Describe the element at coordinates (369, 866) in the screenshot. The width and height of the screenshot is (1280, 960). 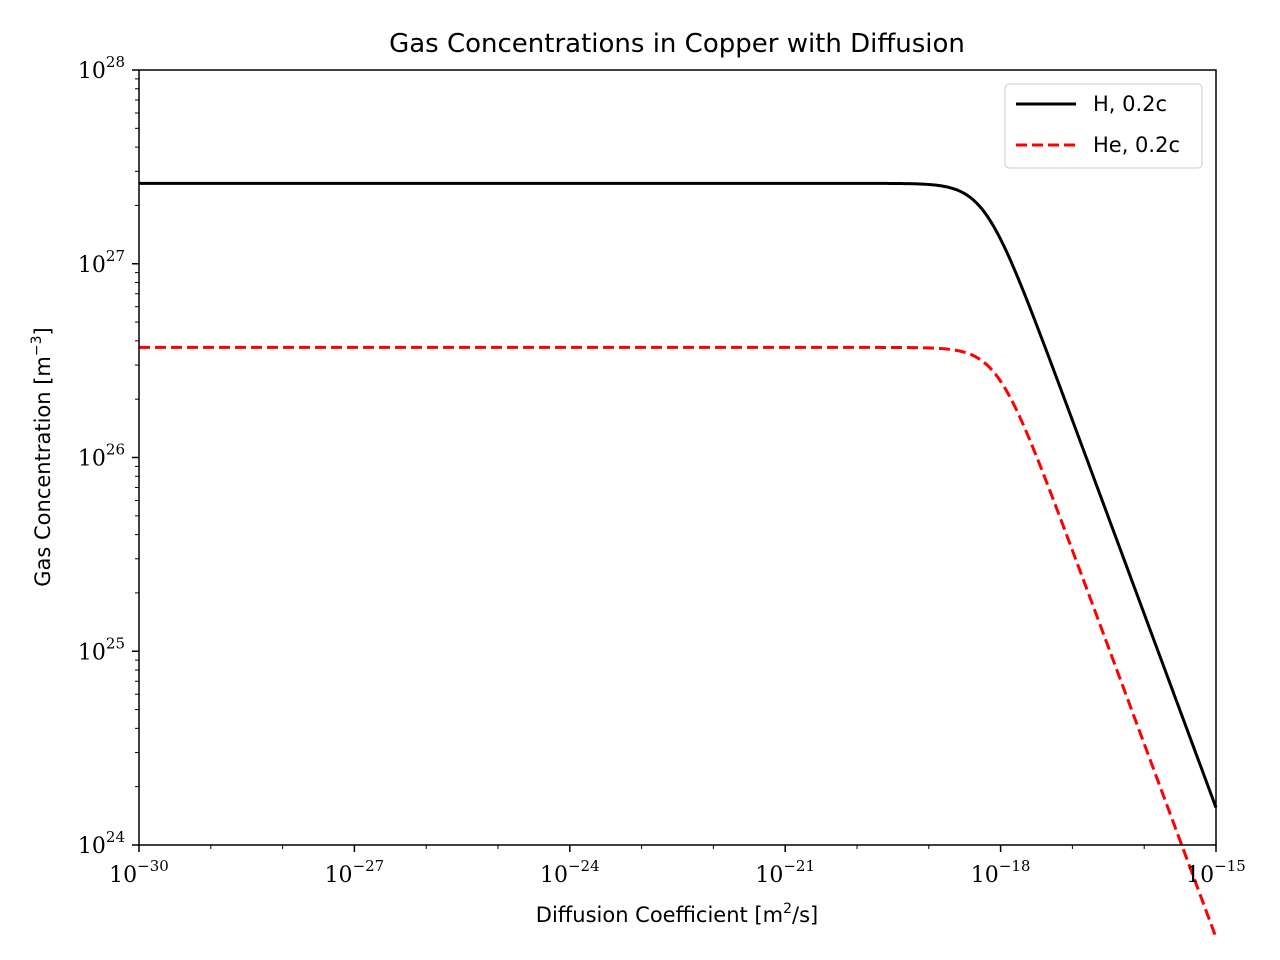
I see `x-tick-label-exp: −27` at that location.